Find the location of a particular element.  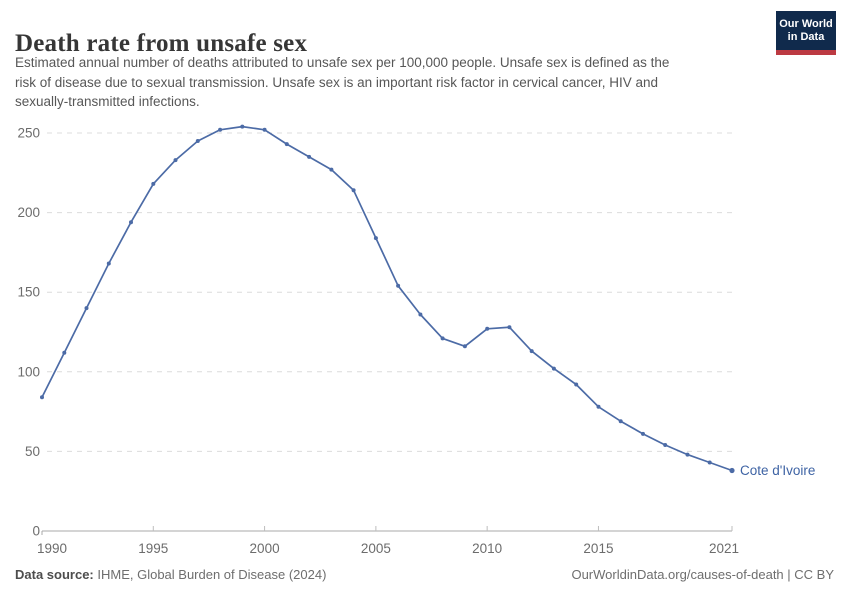

data-source-label: Data source: is located at coordinates (54, 574).